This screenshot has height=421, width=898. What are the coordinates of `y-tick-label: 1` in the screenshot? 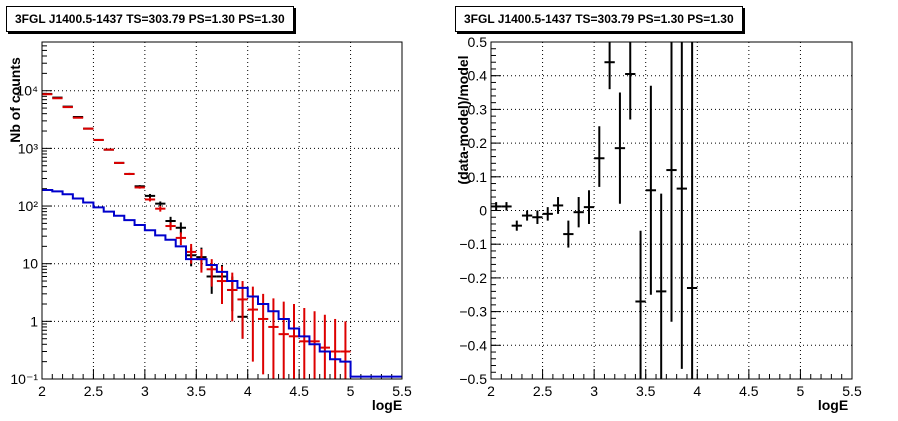 It's located at (34, 321).